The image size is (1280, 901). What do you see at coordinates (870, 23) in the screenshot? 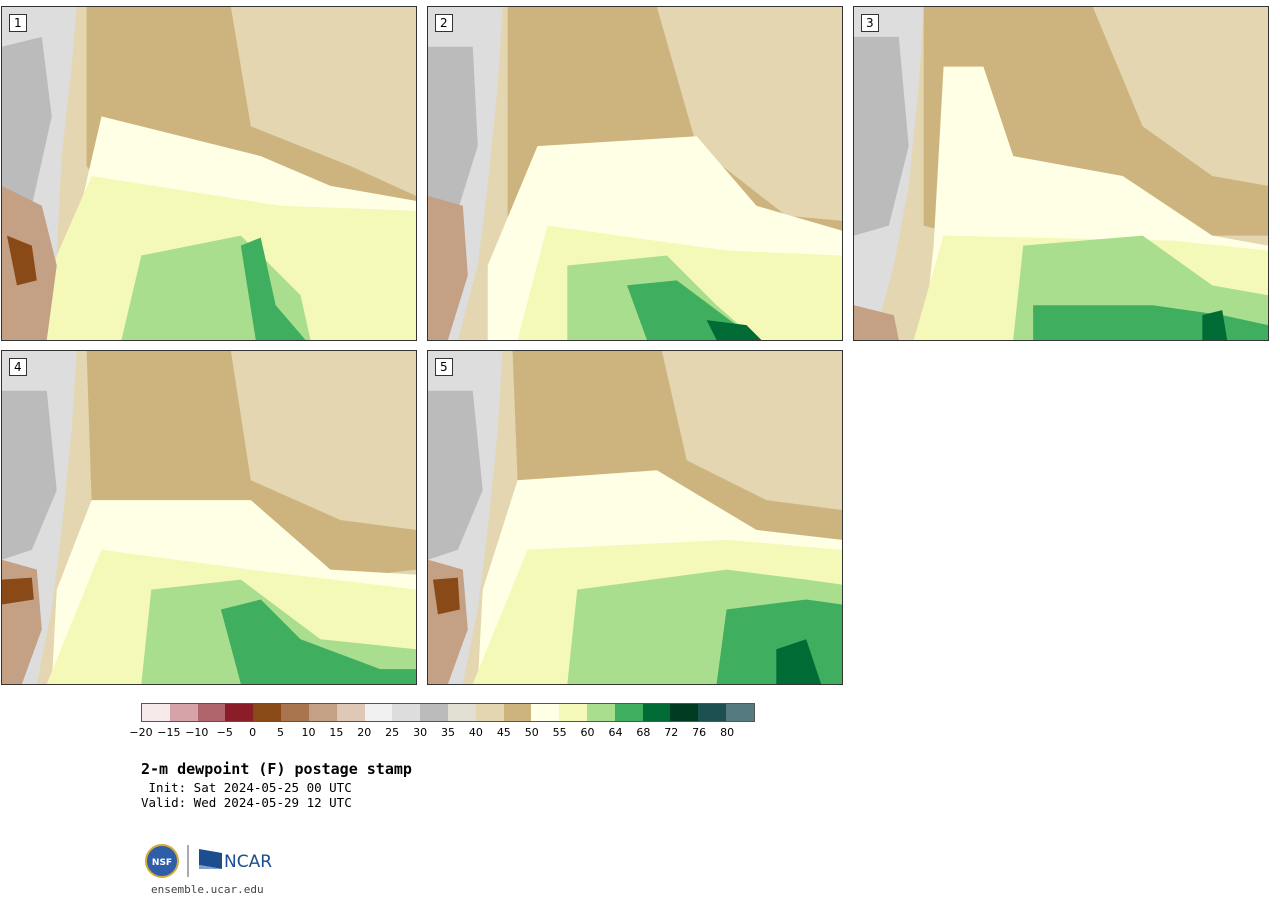
I see `panel-label: 3` at bounding box center [870, 23].